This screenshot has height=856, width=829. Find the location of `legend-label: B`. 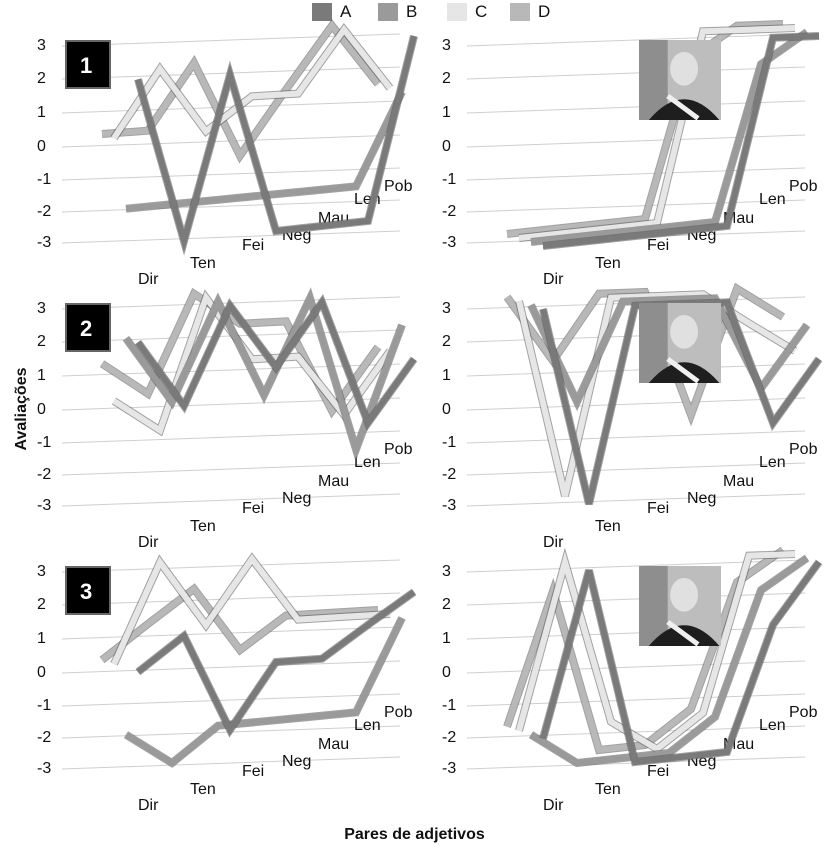

legend-label: B is located at coordinates (412, 11).